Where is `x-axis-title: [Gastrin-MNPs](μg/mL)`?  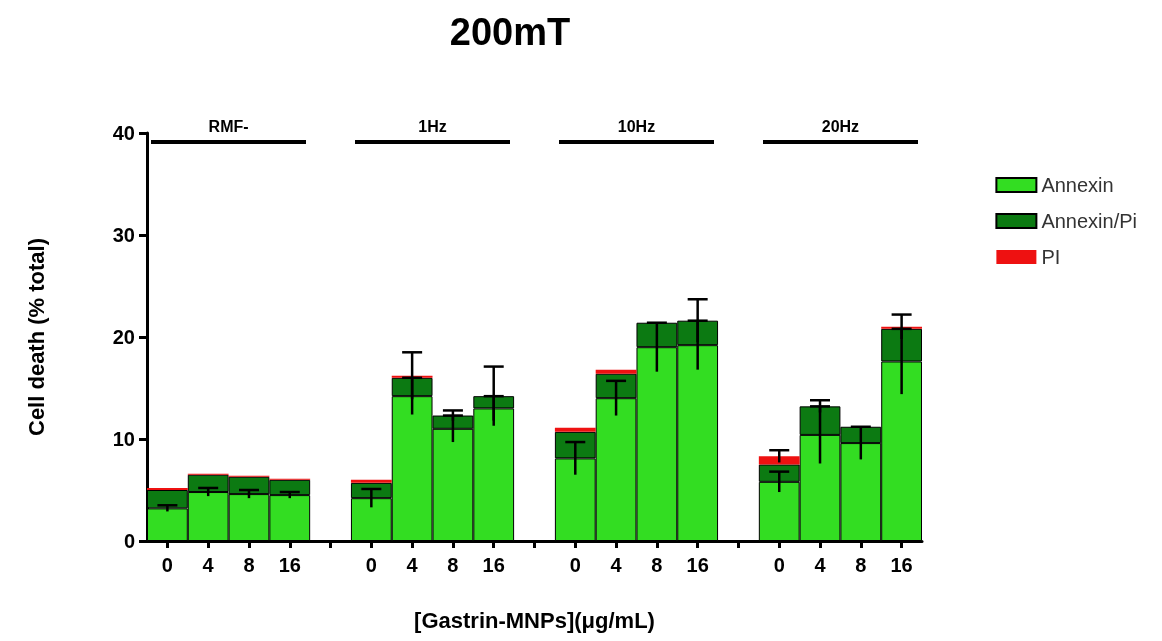
x-axis-title: [Gastrin-MNPs](μg/mL) is located at coordinates (534, 620).